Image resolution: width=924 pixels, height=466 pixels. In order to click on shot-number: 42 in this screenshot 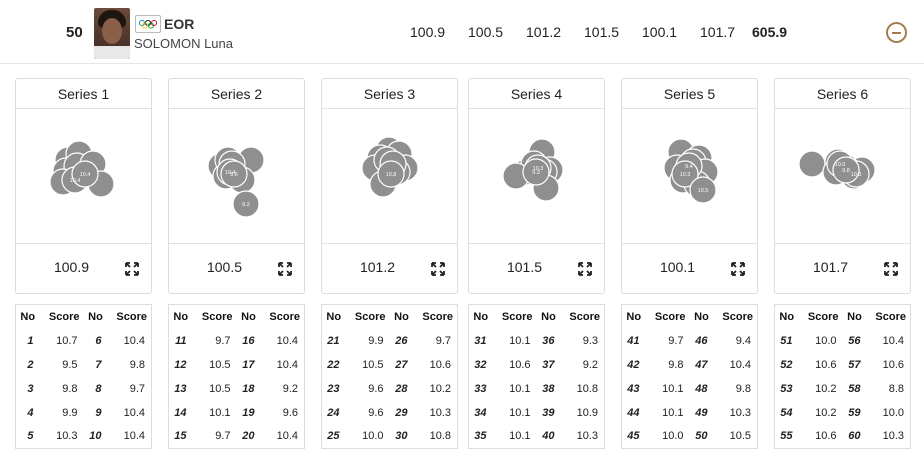, I will do `click(633, 364)`.